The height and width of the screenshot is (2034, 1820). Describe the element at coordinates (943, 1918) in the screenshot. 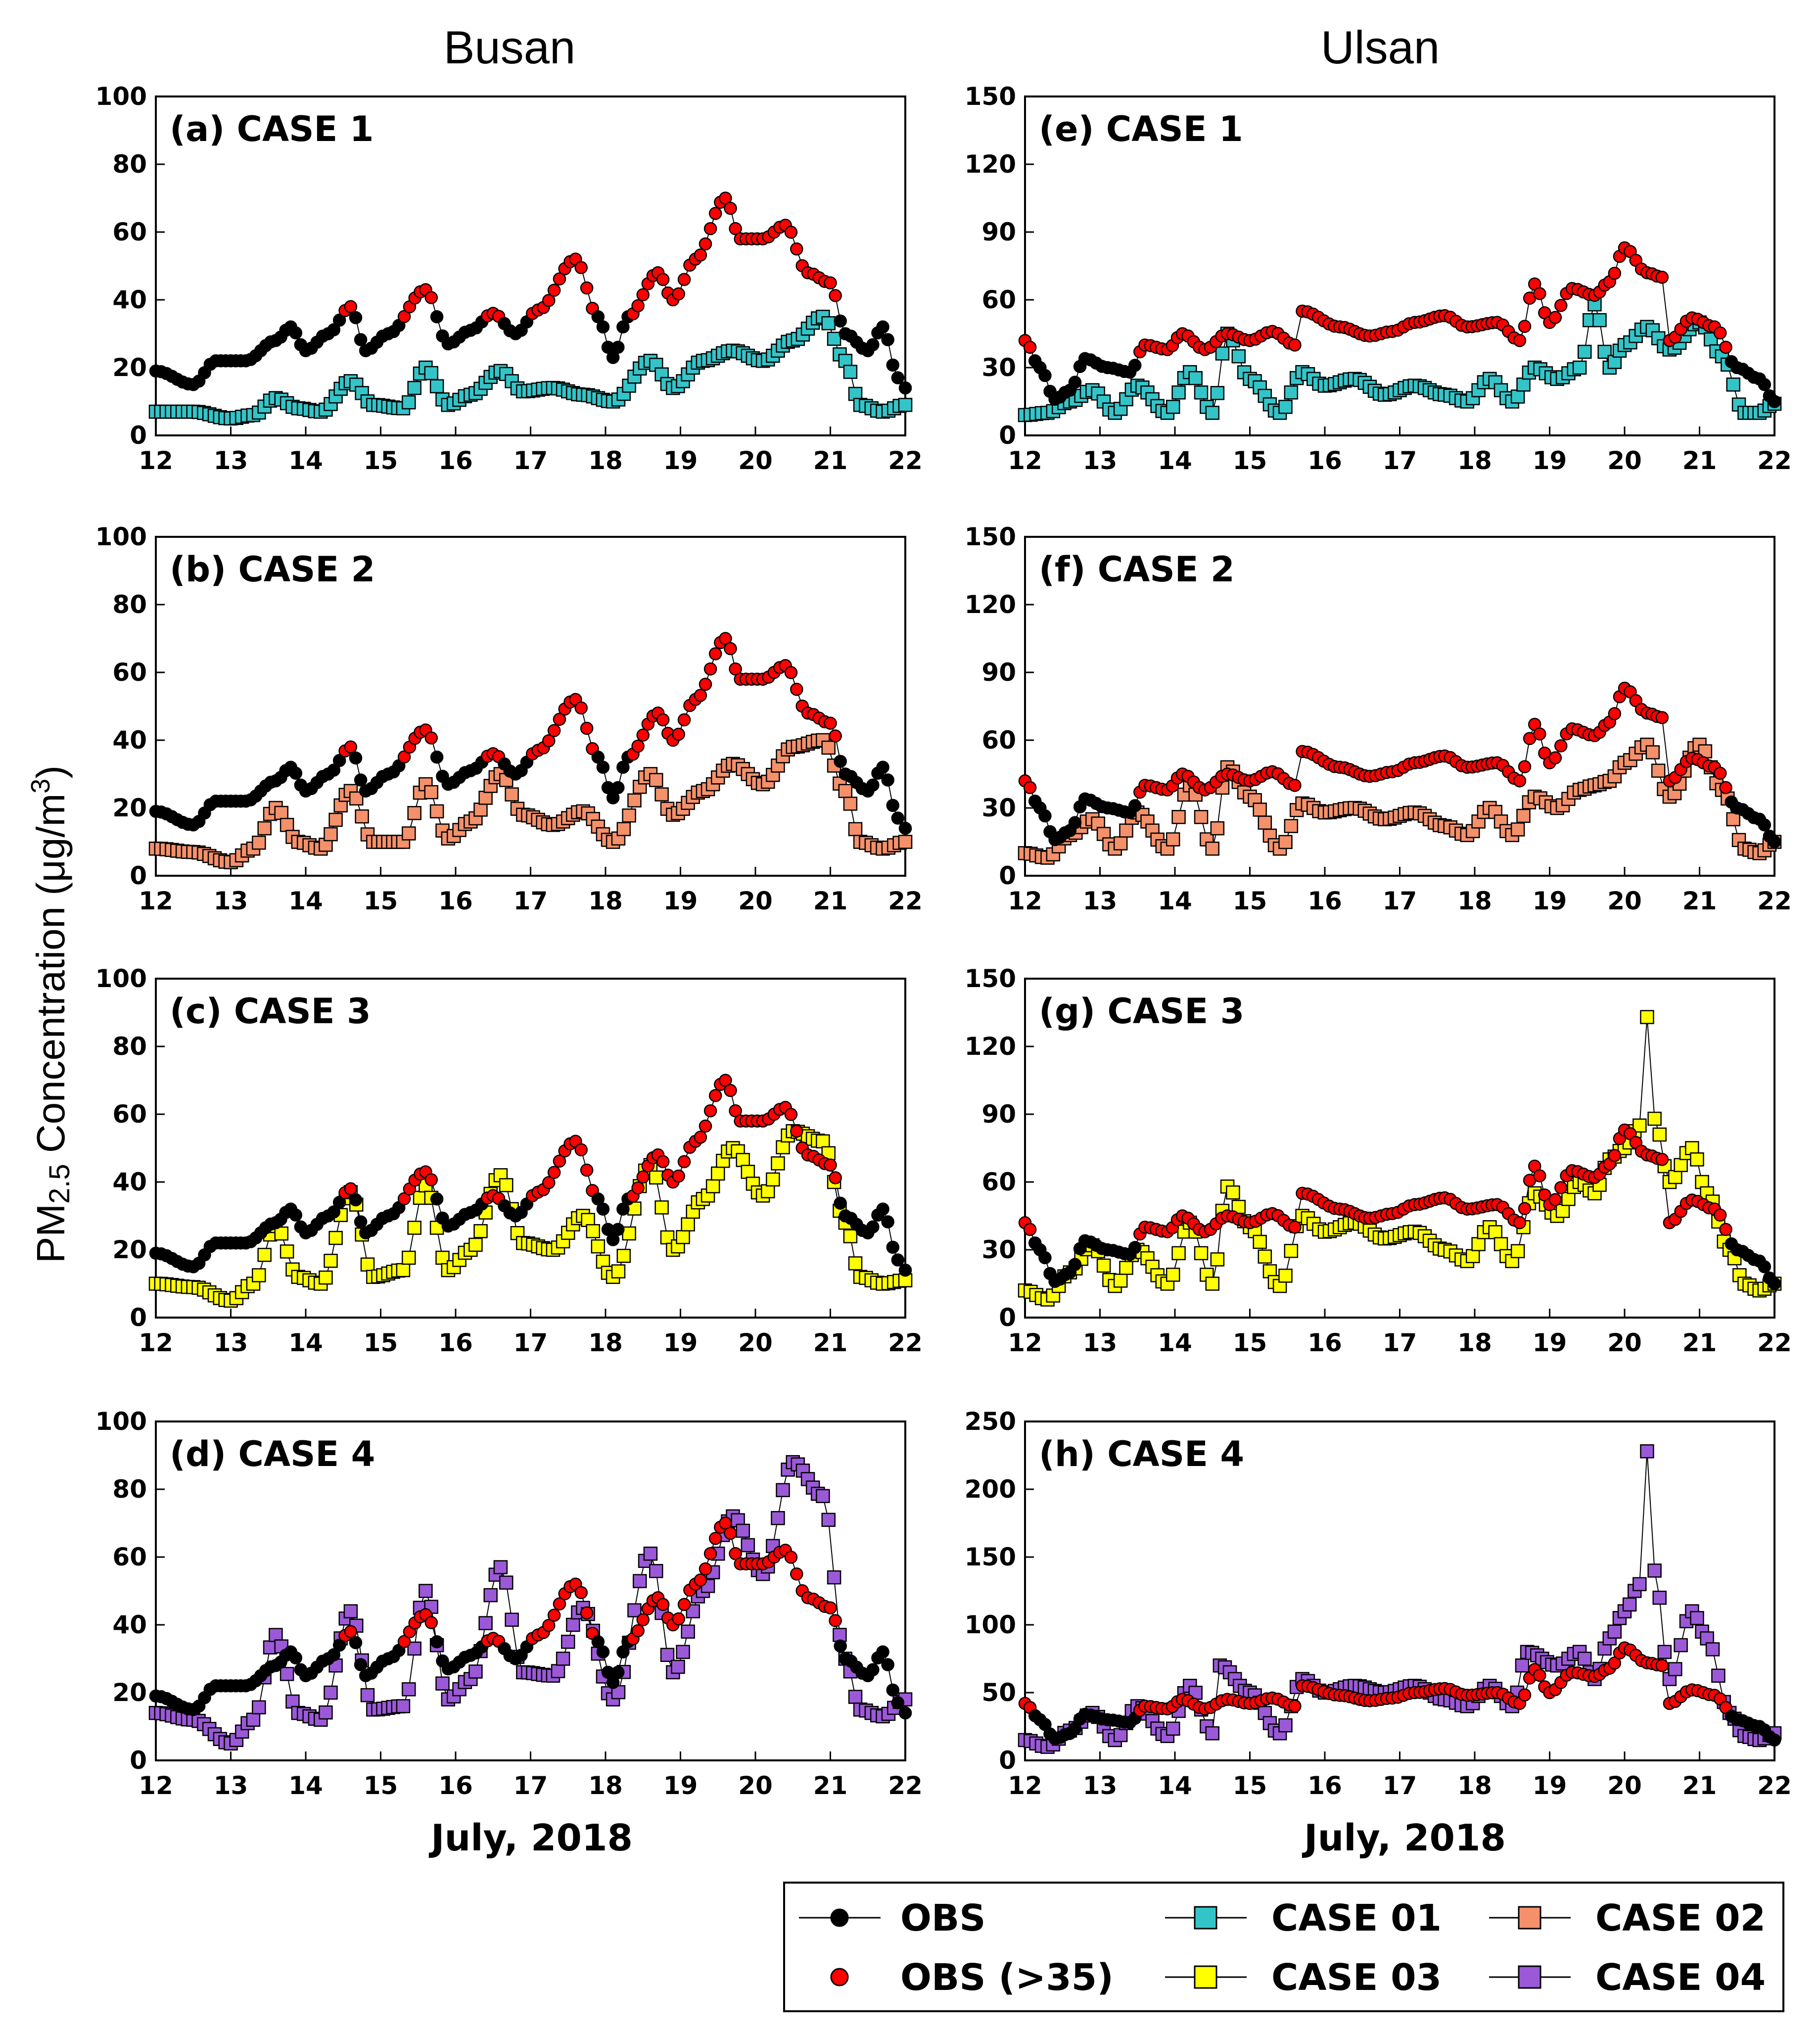

I see `legend-label-obs: OBS` at that location.